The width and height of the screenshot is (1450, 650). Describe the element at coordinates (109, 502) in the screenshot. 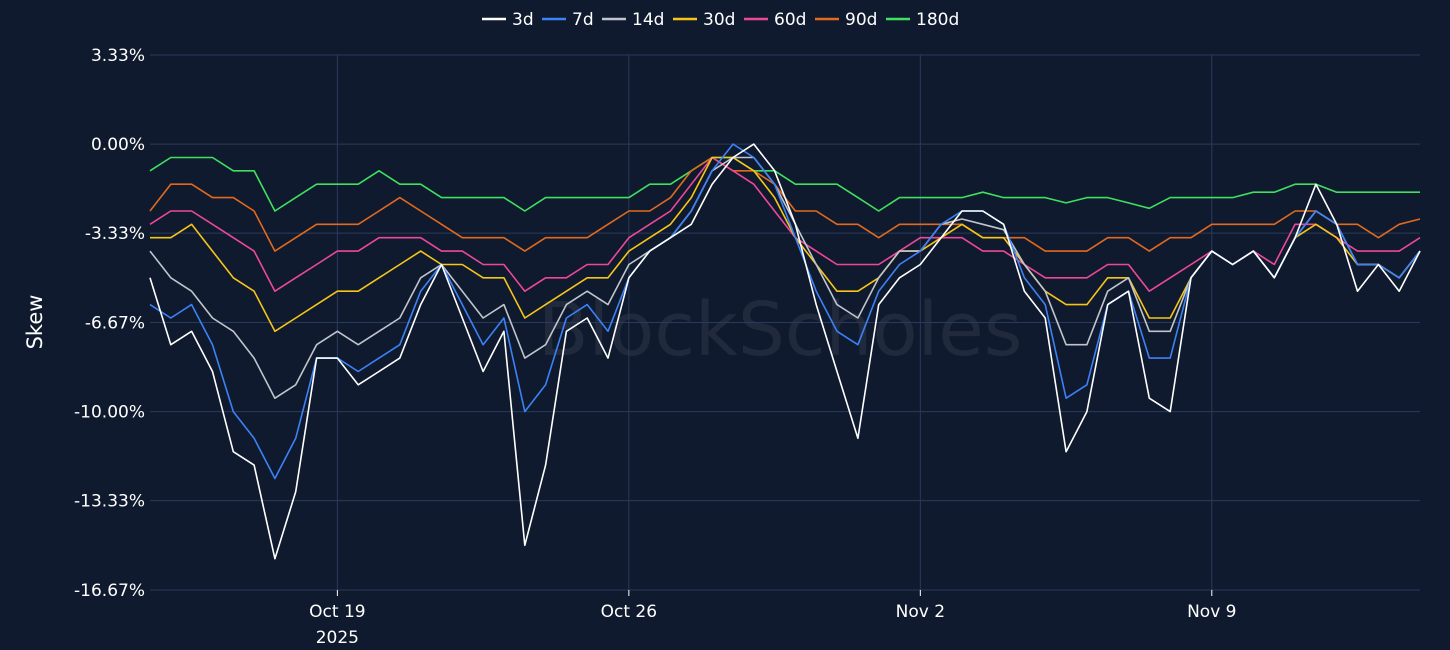

I see `y-tick-label: -13.33%` at that location.